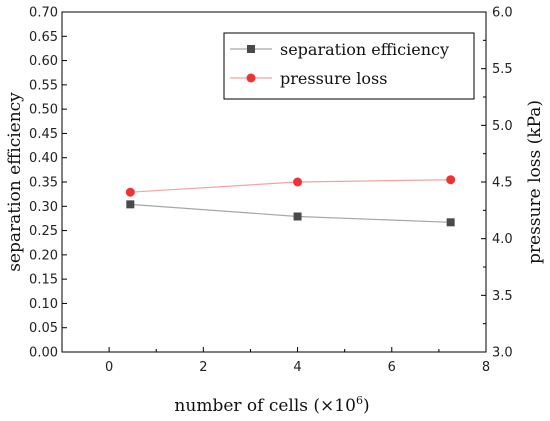 This screenshot has height=421, width=550. Describe the element at coordinates (271, 405) in the screenshot. I see `x-axis-title: number of cells (×106)` at that location.